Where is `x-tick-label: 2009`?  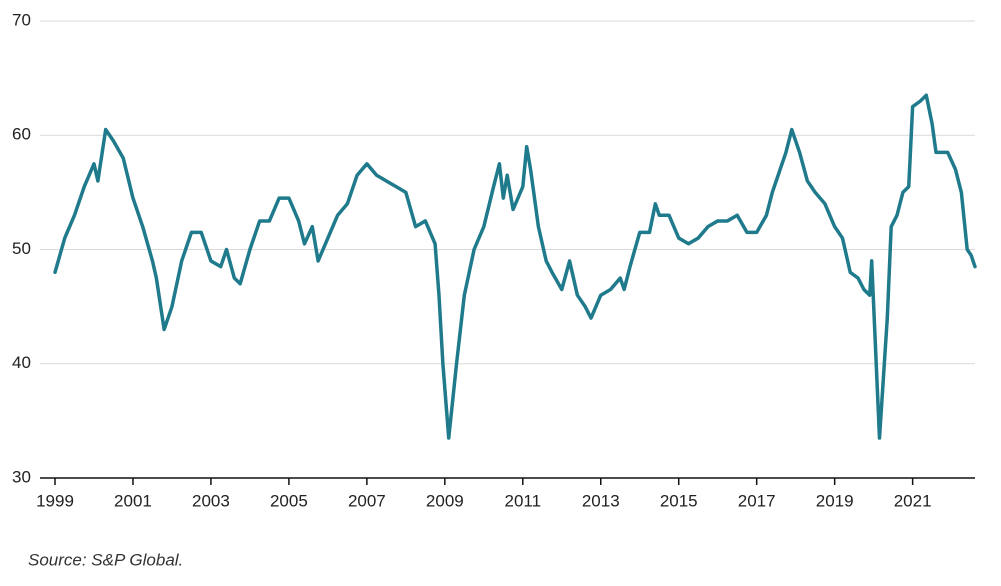 x-tick-label: 2009 is located at coordinates (445, 500).